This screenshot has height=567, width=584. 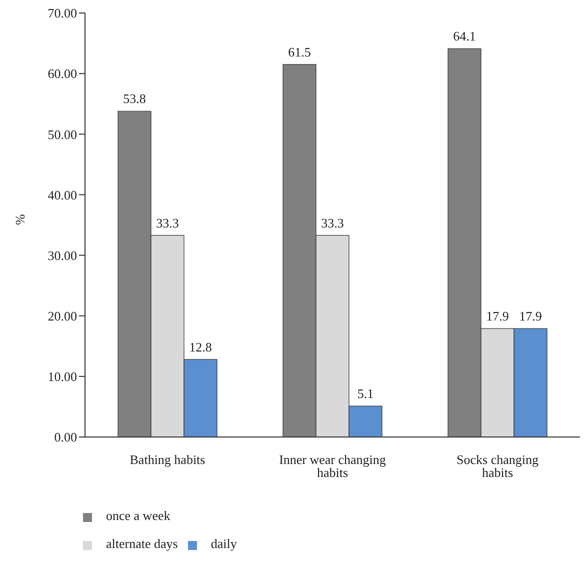 What do you see at coordinates (62, 74) in the screenshot?
I see `y-tick-label: 60.00` at bounding box center [62, 74].